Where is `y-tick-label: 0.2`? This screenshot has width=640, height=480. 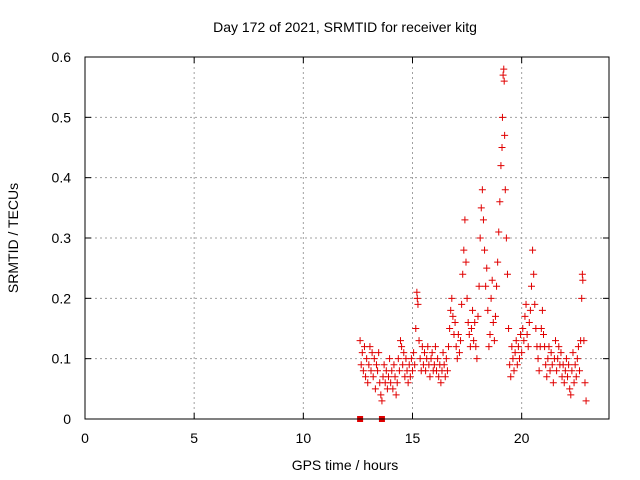
y-tick-label: 0.2 is located at coordinates (62, 298).